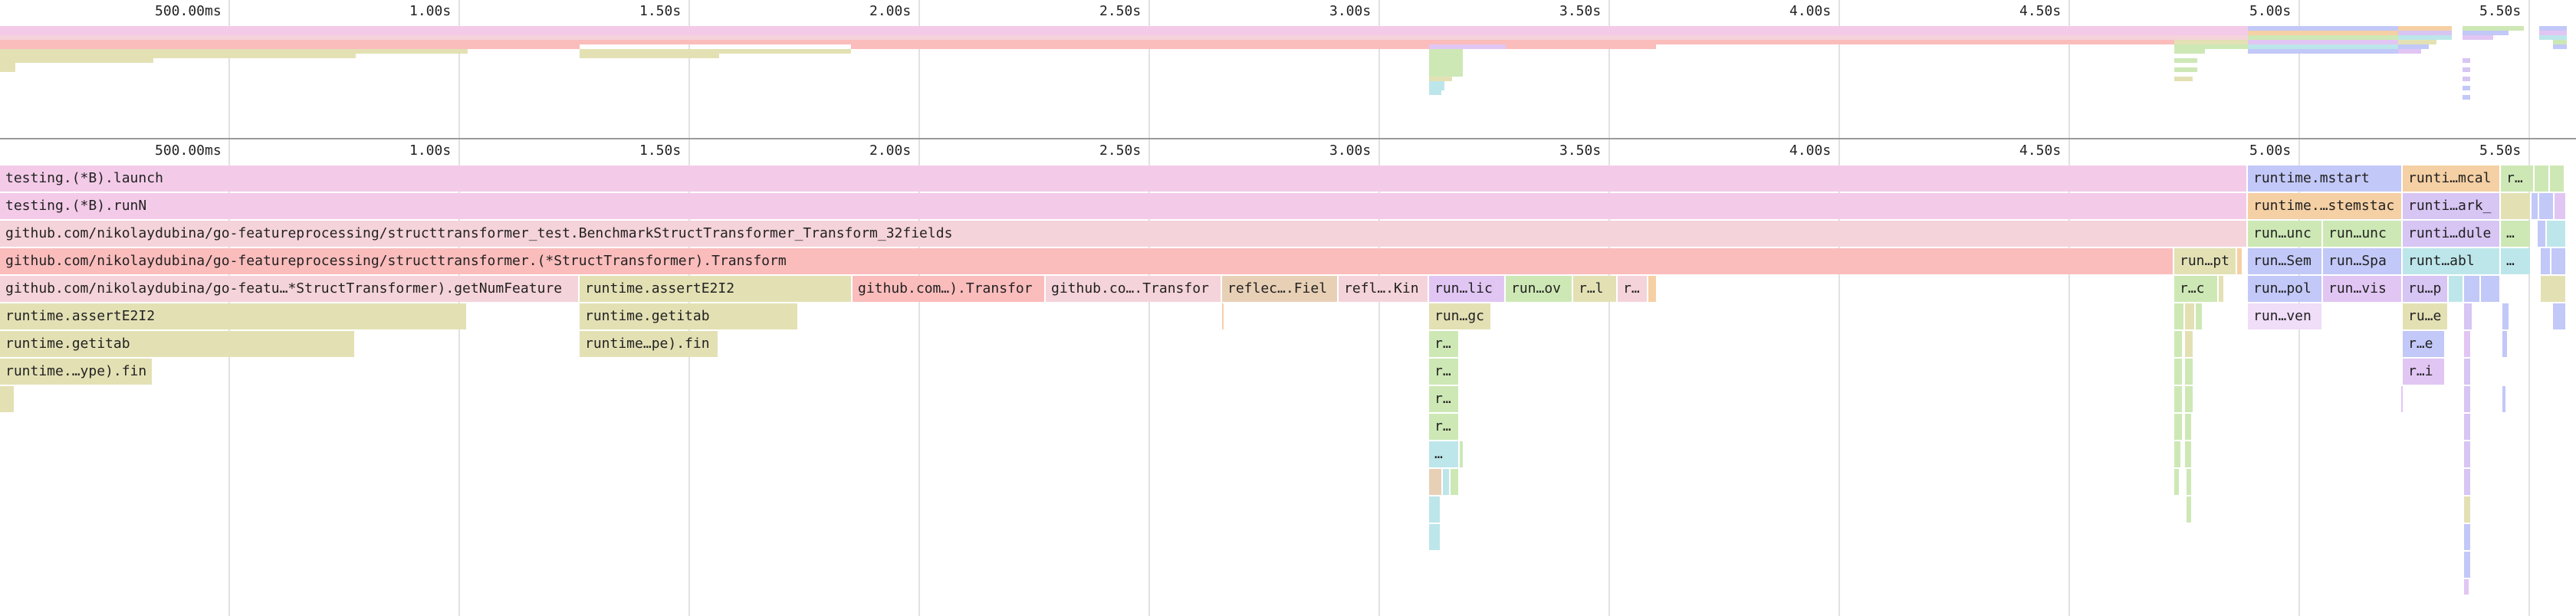 The height and width of the screenshot is (616, 2576). Describe the element at coordinates (1280, 289) in the screenshot. I see `frame-reflect-field: reflec….Fiel` at that location.